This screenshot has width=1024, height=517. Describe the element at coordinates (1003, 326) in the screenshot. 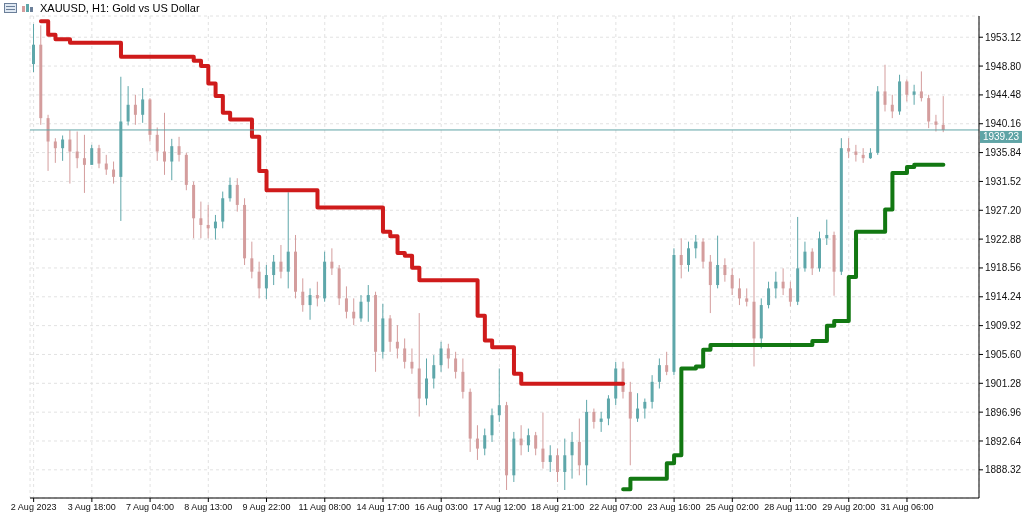

I see `y-tick-label: 1909.92` at that location.